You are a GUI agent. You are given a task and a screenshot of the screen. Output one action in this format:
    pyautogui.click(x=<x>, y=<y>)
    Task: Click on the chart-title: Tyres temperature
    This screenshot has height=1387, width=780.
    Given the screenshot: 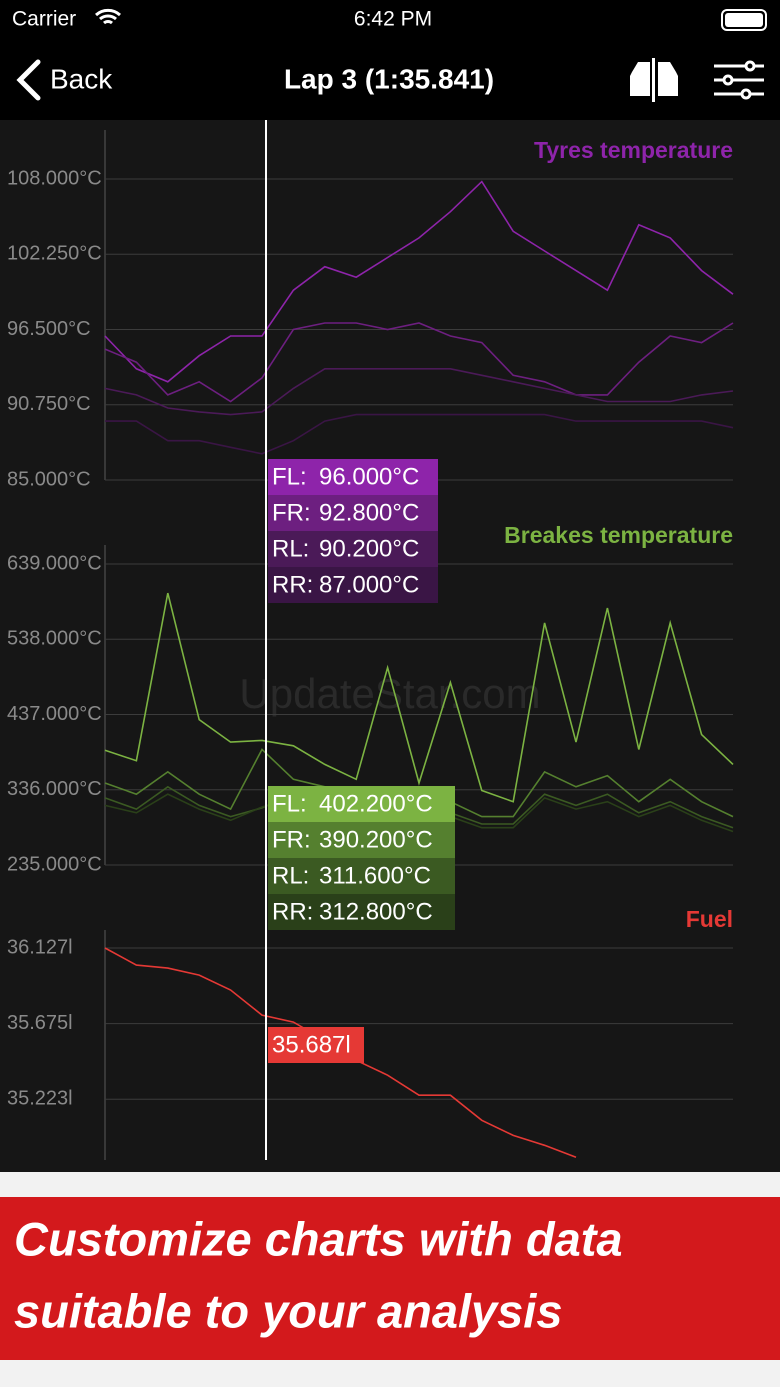 What is the action you would take?
    pyautogui.click(x=633, y=150)
    